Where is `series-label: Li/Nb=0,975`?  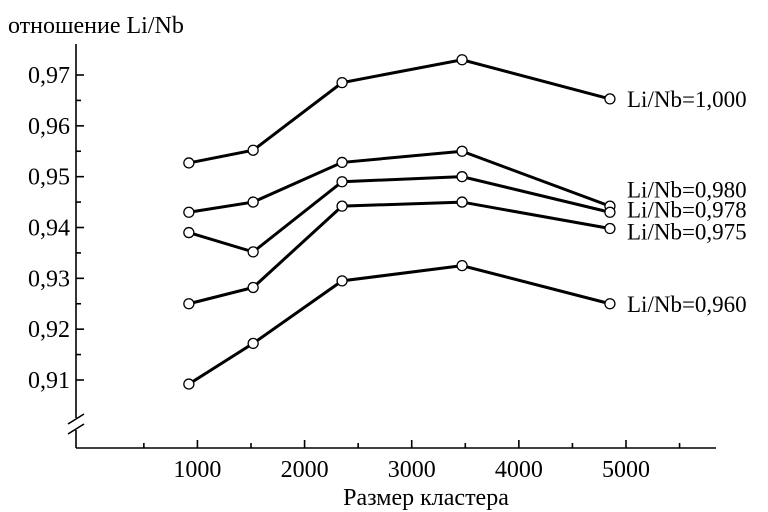
series-label: Li/Nb=0,975 is located at coordinates (687, 232).